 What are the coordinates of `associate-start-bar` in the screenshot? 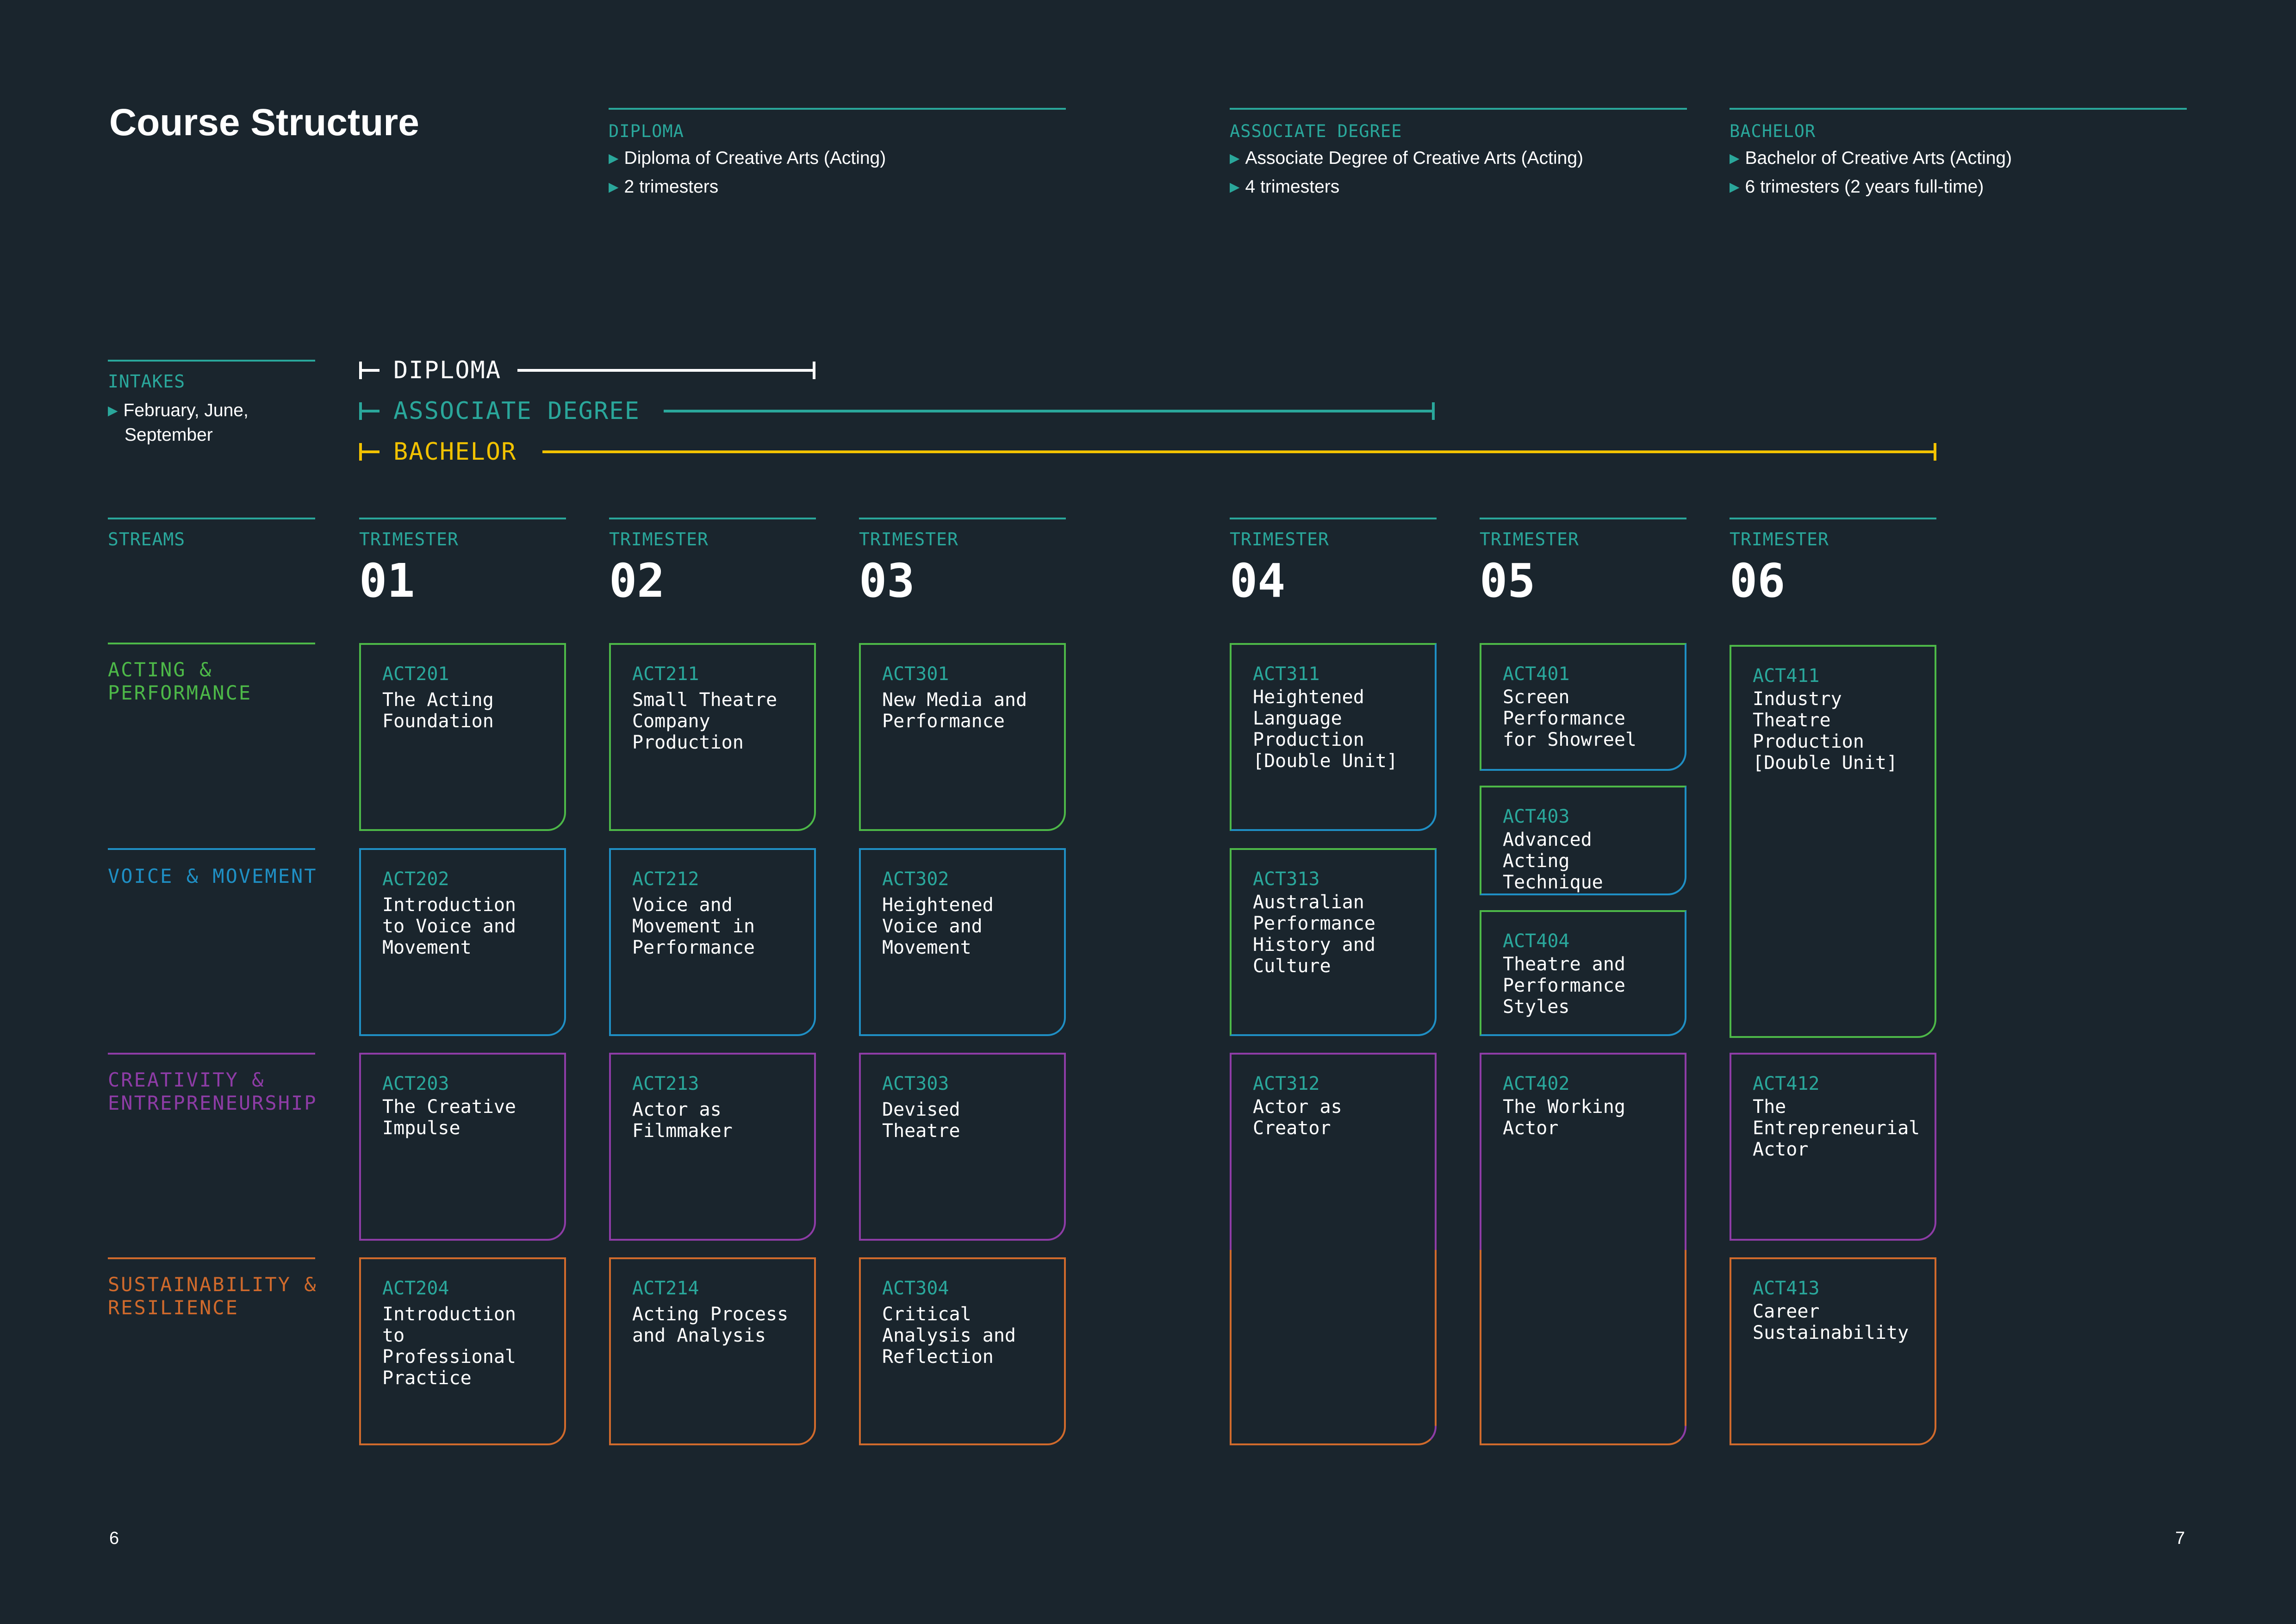 It's located at (369, 411).